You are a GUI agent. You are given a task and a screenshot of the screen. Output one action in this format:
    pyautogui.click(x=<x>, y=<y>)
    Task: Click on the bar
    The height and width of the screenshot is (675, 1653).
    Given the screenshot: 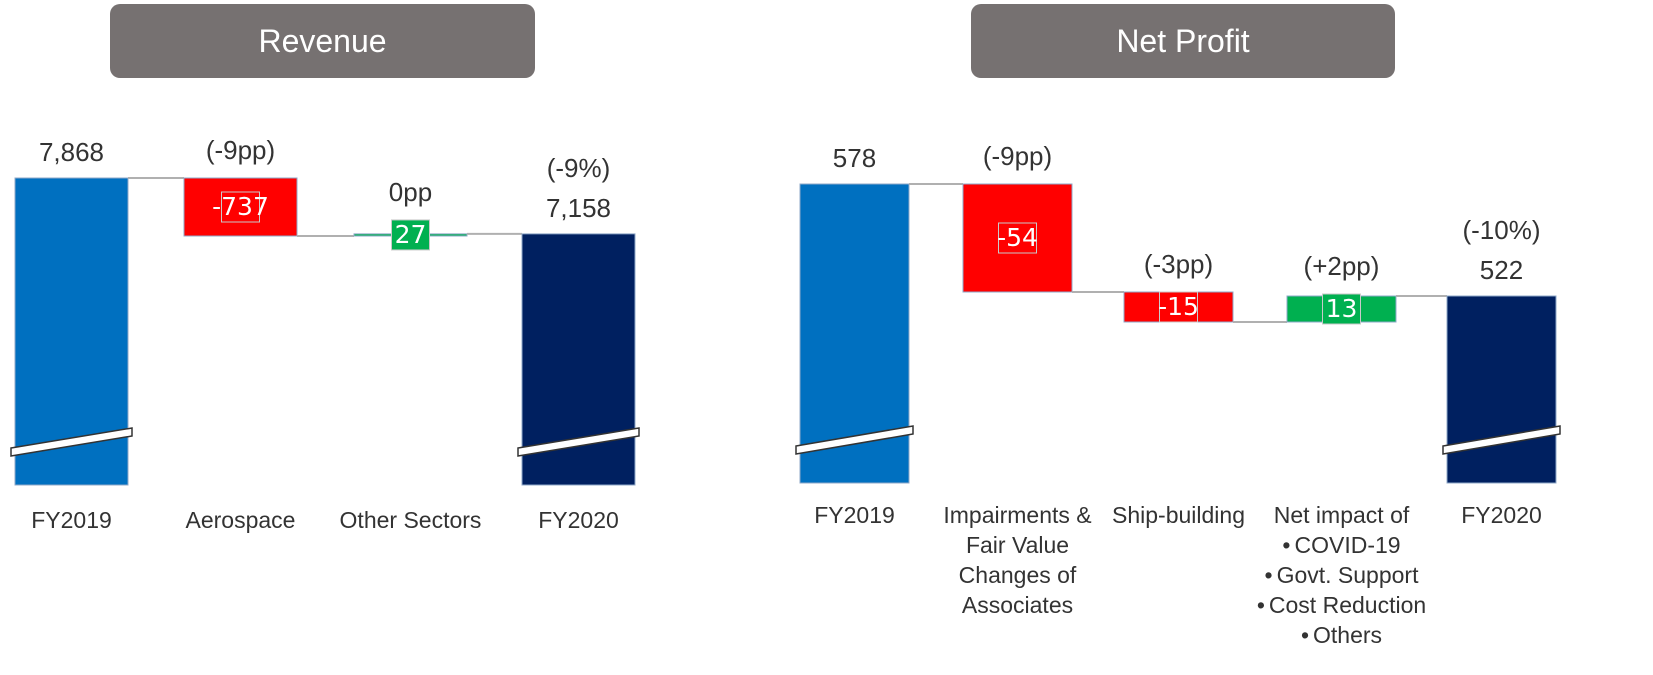 What is the action you would take?
    pyautogui.click(x=1501, y=389)
    